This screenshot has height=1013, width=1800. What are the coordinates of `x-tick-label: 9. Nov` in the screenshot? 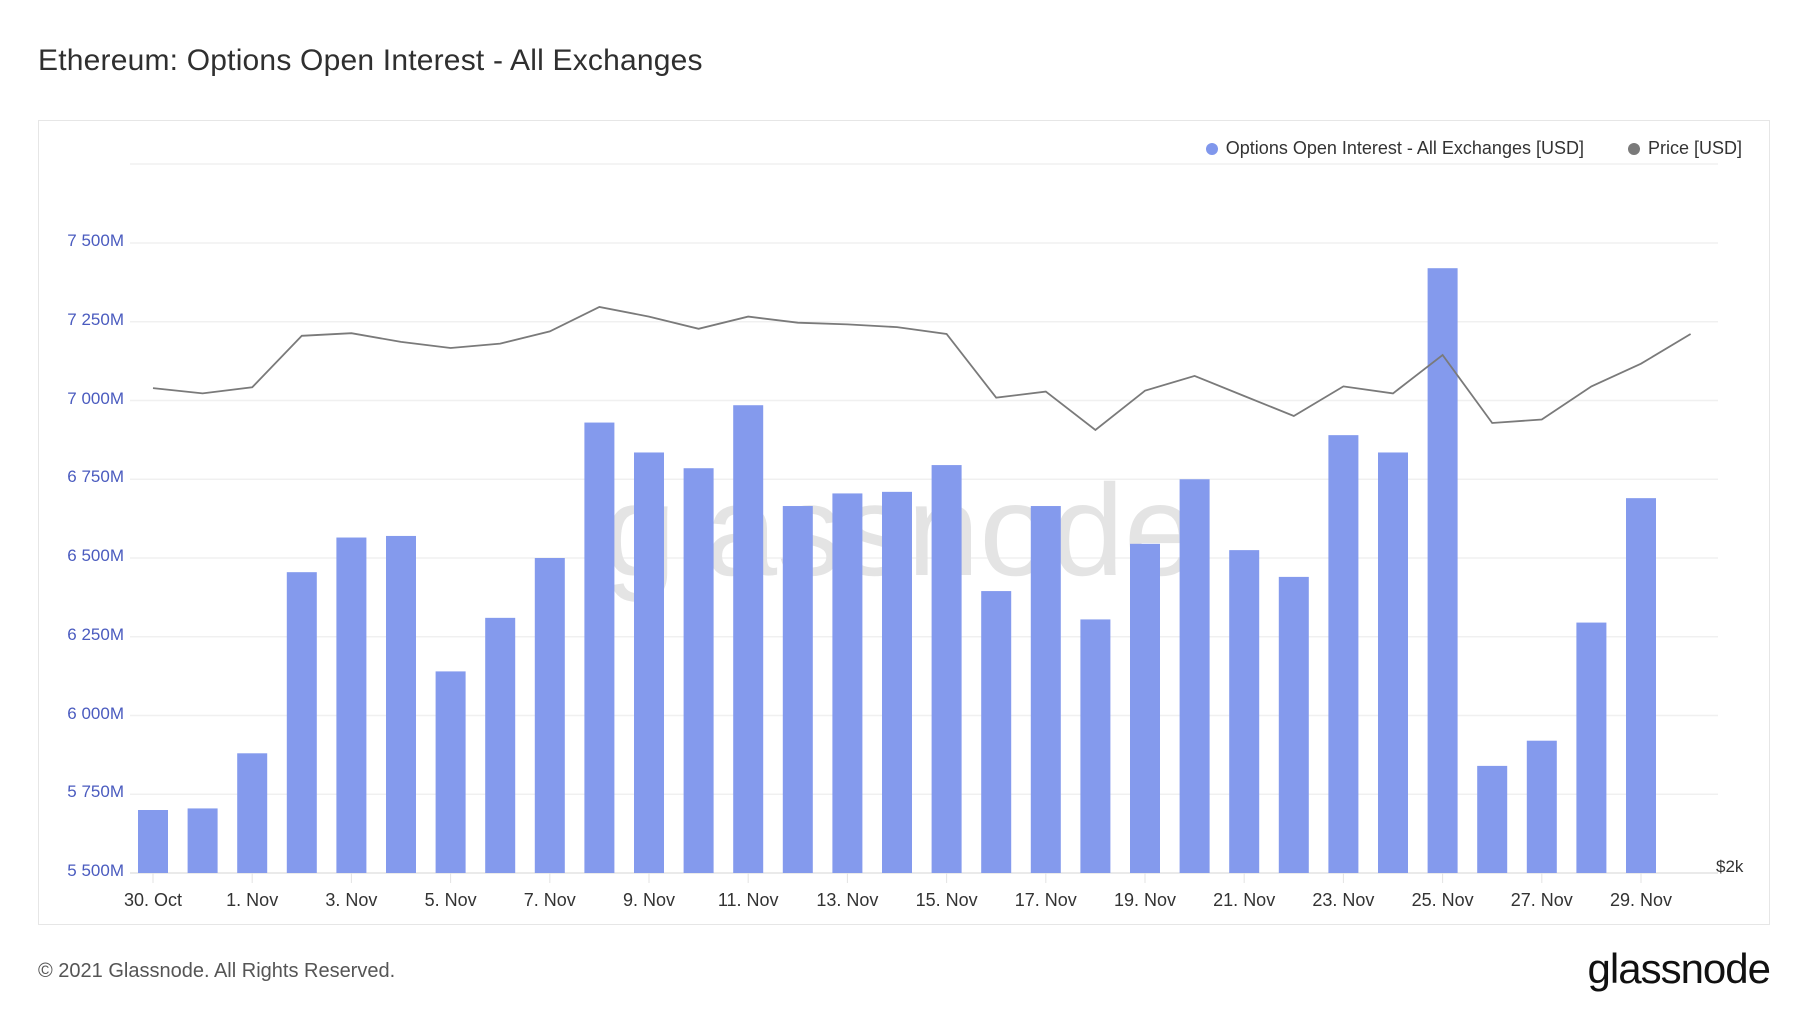 It's located at (649, 900).